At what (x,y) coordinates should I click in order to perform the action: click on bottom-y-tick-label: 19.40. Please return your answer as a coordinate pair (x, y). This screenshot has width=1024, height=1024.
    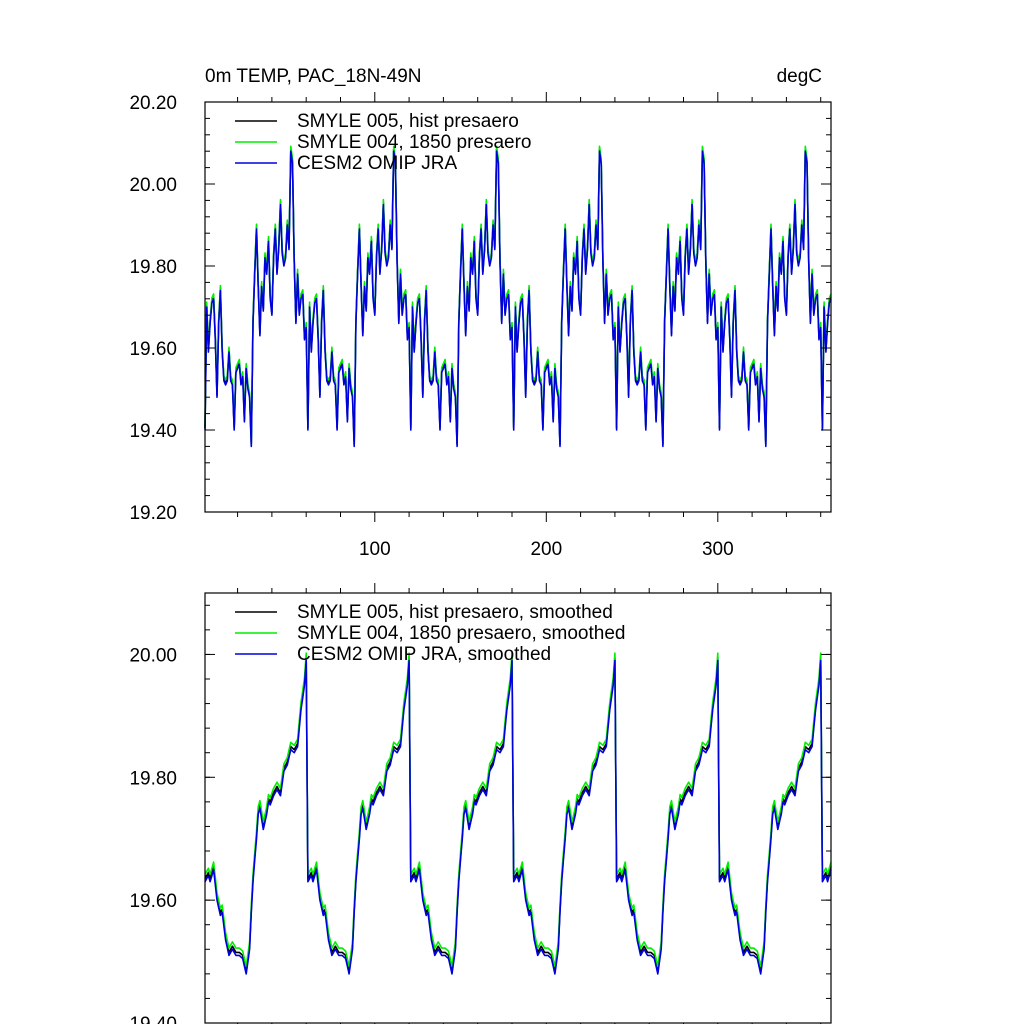
    Looking at the image, I should click on (153, 1019).